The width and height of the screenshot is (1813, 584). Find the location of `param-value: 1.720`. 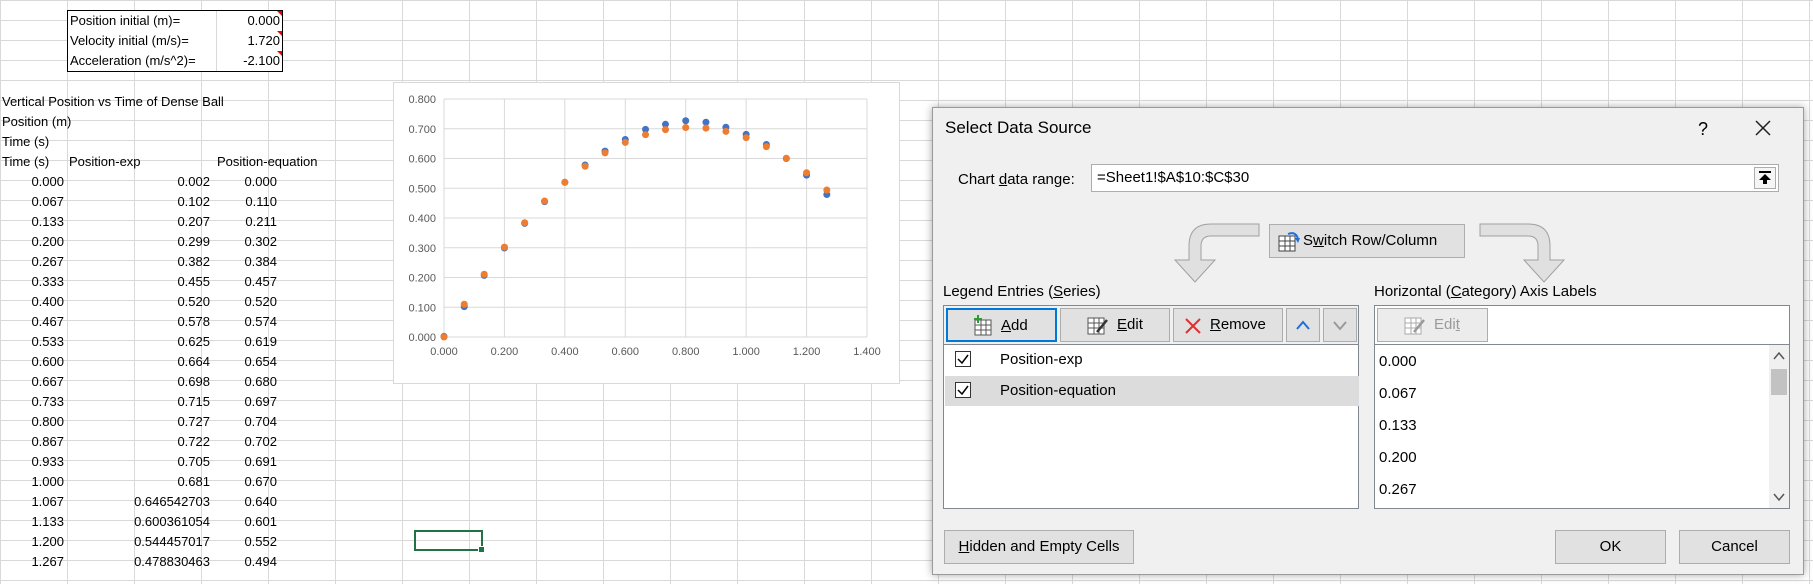

param-value: 1.720 is located at coordinates (248, 41).